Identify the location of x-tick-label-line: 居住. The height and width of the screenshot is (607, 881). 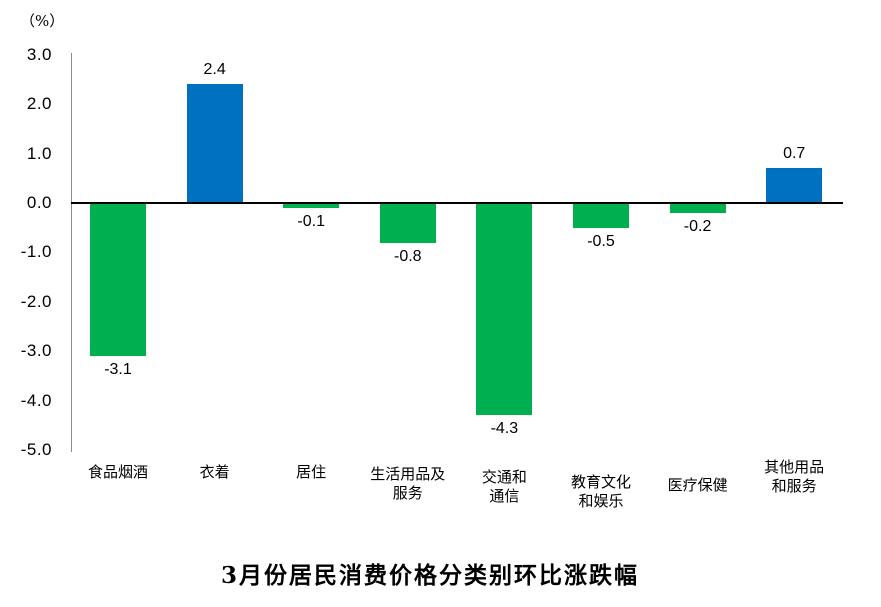
(311, 472).